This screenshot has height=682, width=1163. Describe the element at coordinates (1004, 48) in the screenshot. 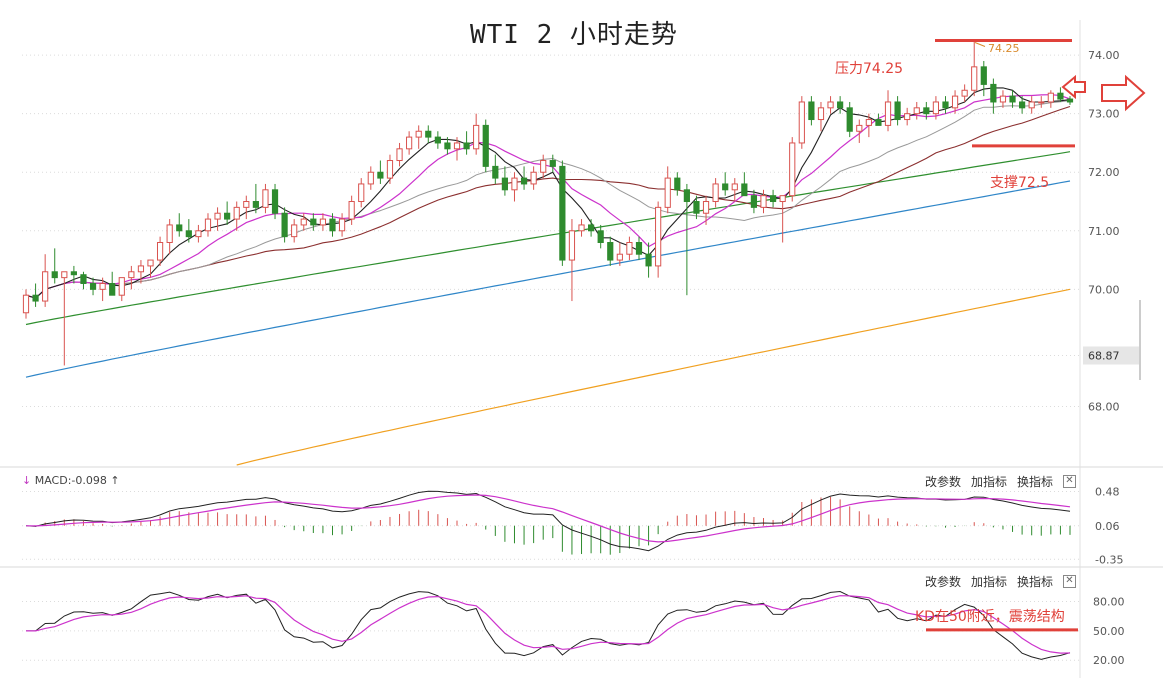

I see `peak-label: 74.25` at that location.